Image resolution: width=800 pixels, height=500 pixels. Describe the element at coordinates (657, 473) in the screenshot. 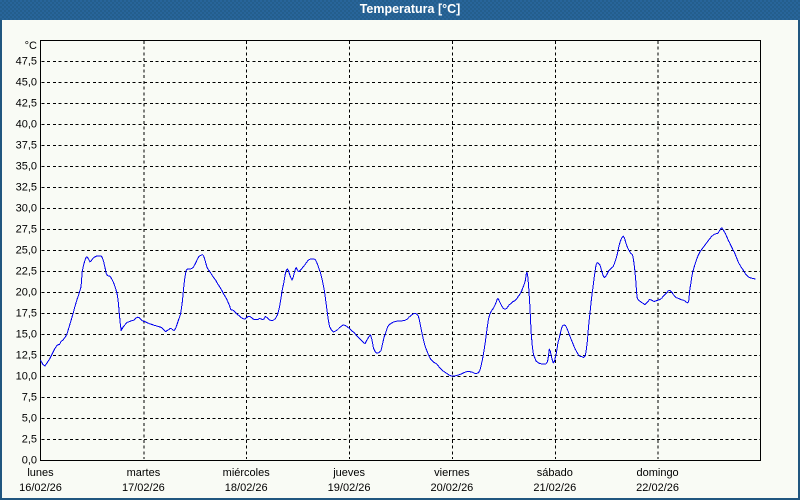

I see `svg-text: domingo` at that location.